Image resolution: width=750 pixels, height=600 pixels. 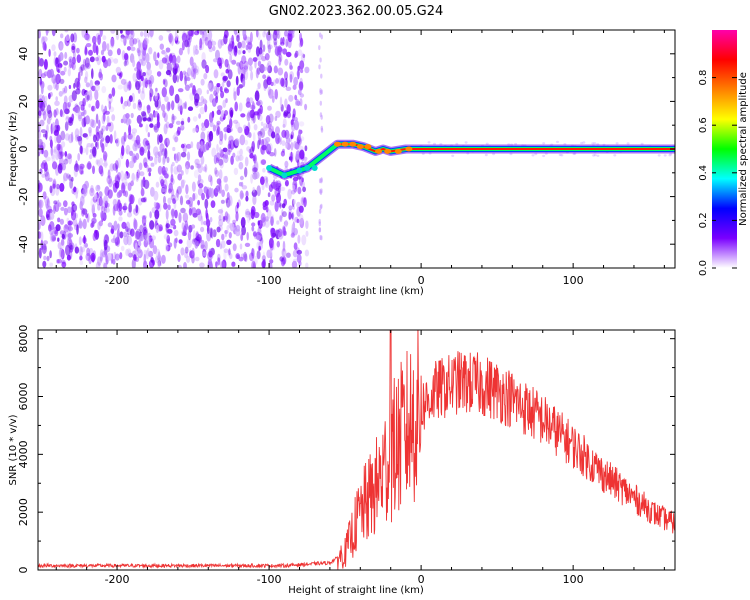 What do you see at coordinates (573, 579) in the screenshot?
I see `x-tick-label: 100` at bounding box center [573, 579].